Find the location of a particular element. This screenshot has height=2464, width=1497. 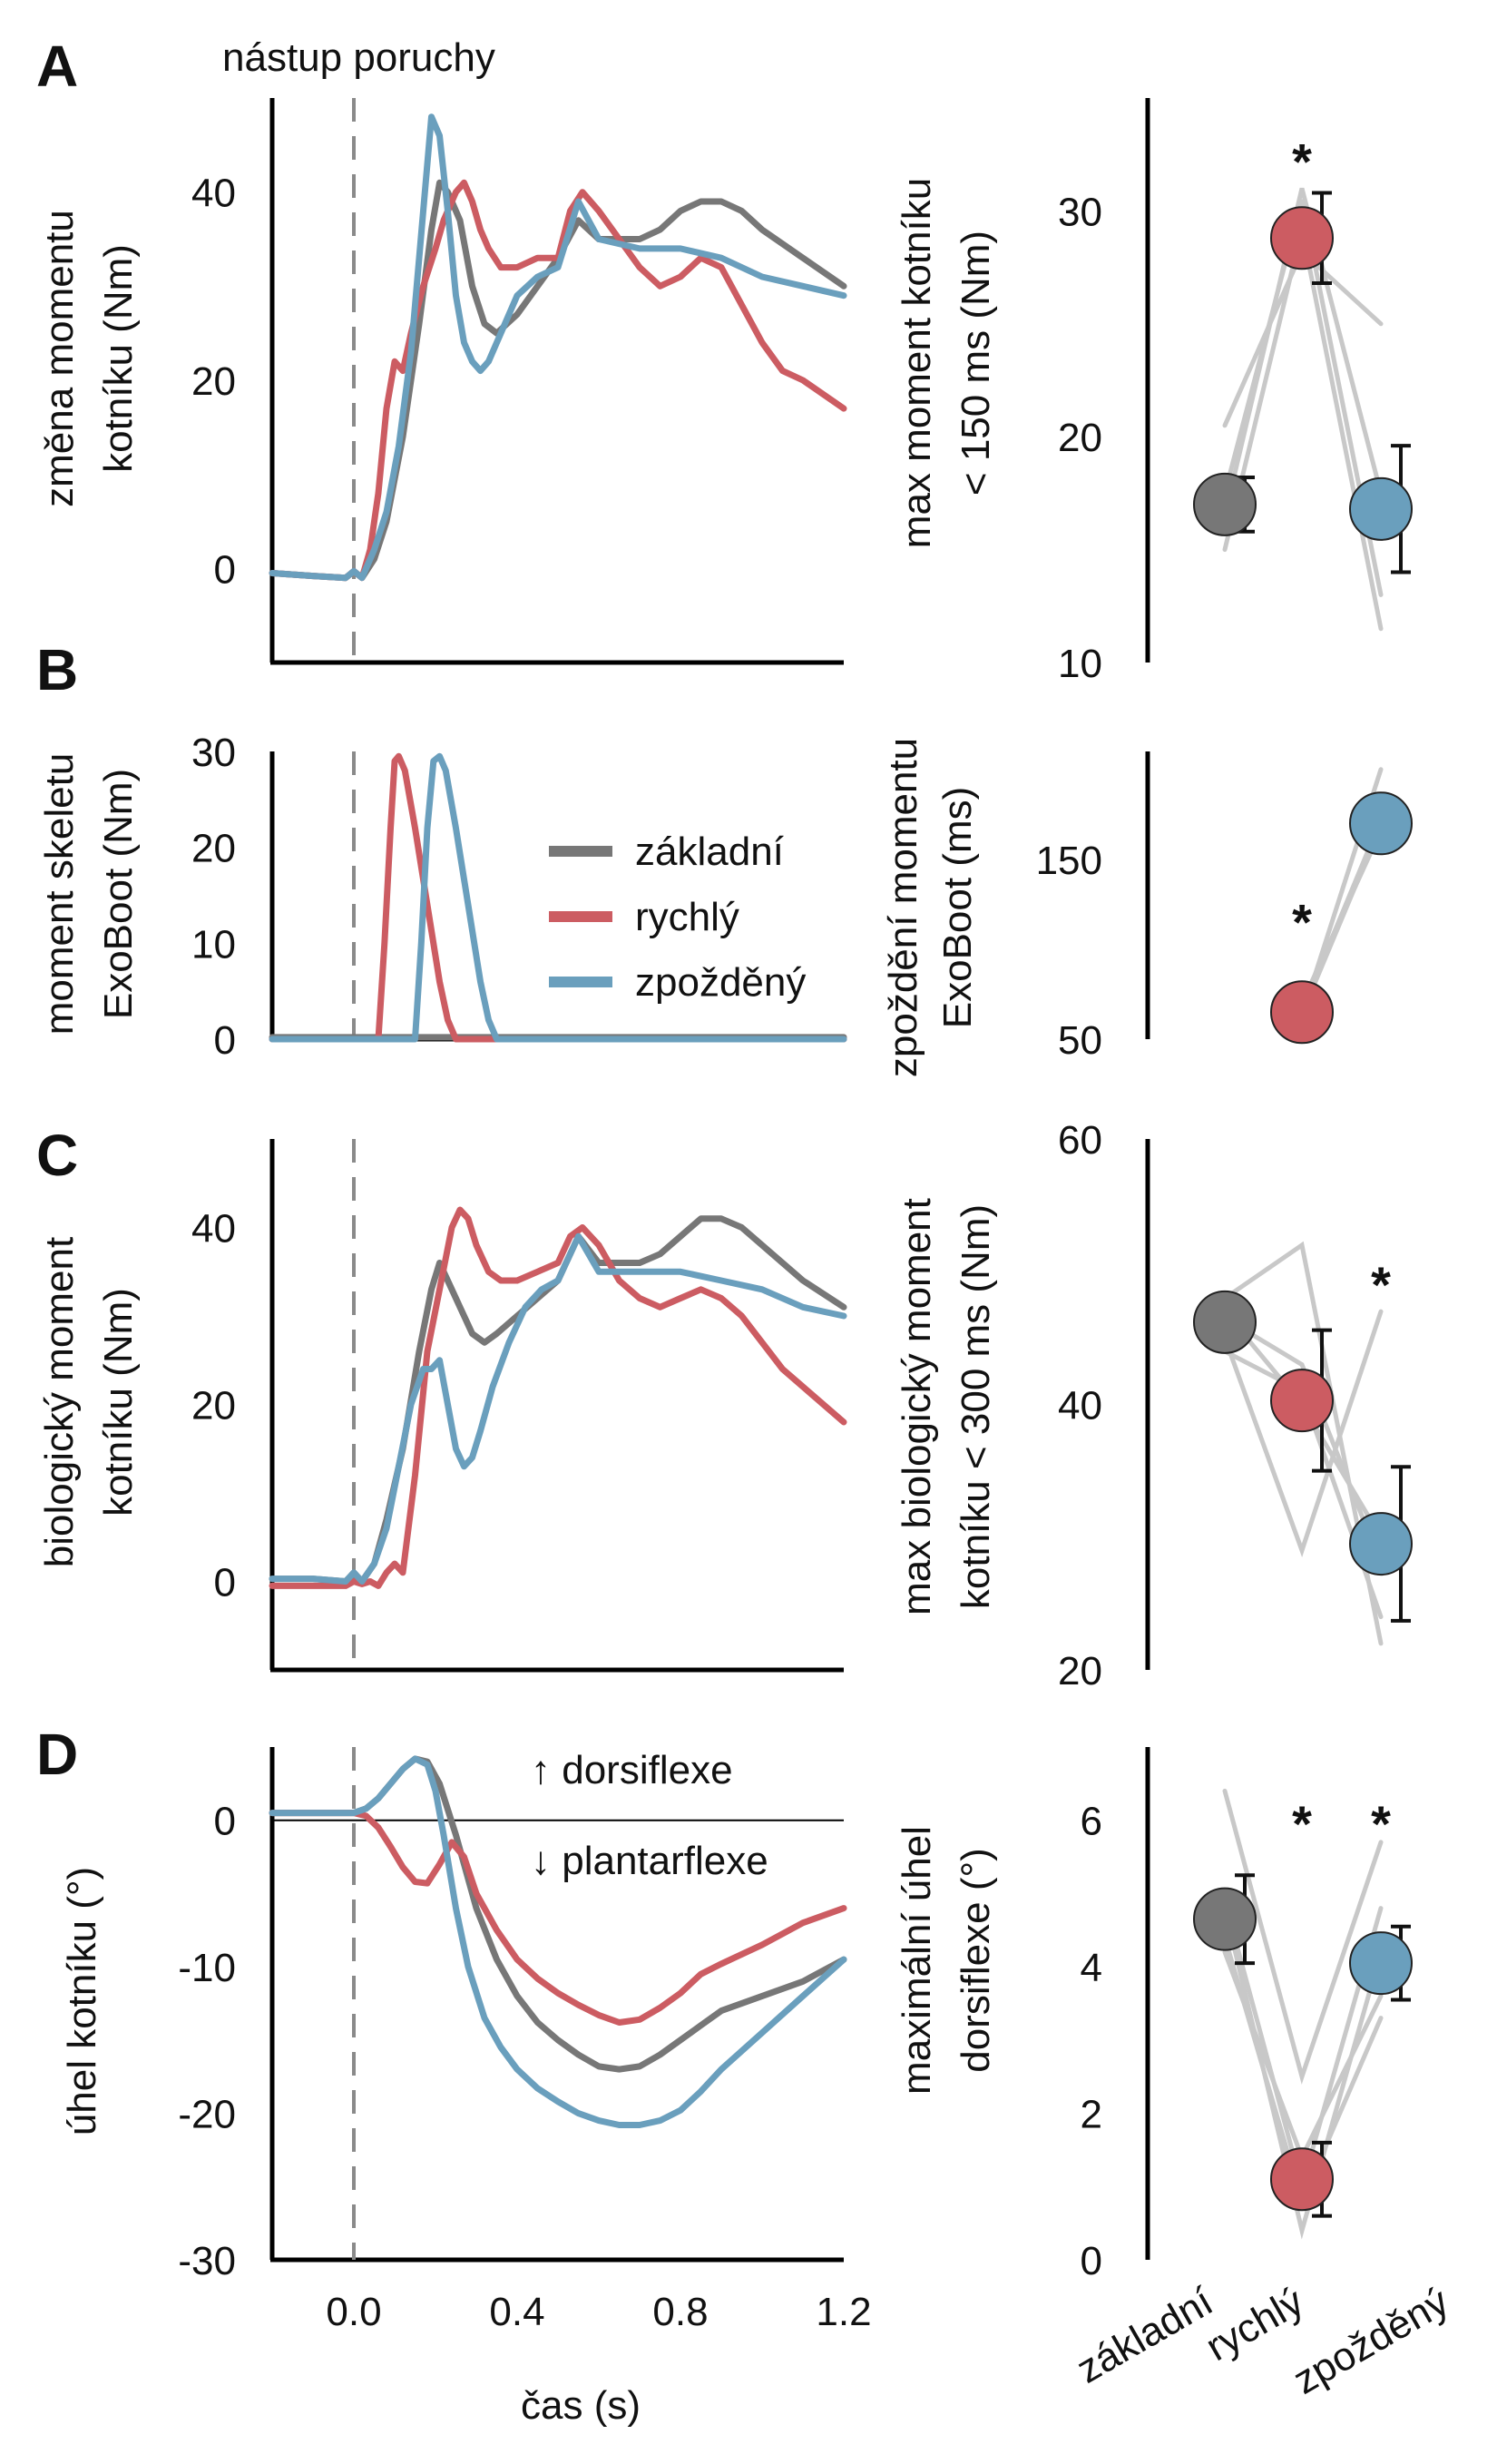

legend-label-fast: rychlý is located at coordinates (687, 917).